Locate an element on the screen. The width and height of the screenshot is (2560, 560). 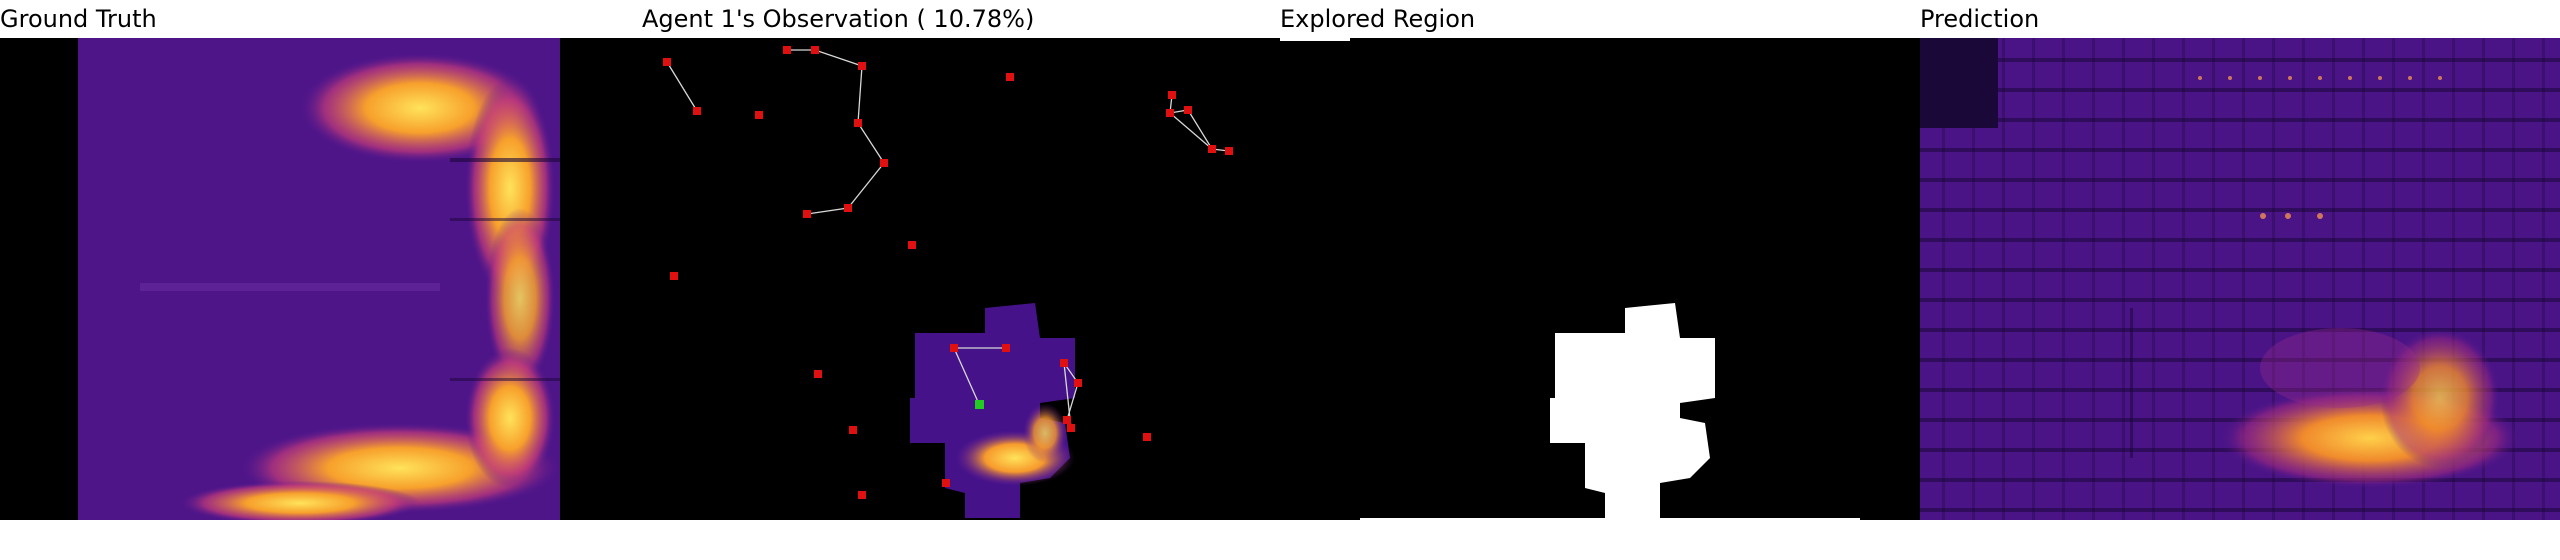
ground-truth-title: Ground Truth is located at coordinates (78, 19).